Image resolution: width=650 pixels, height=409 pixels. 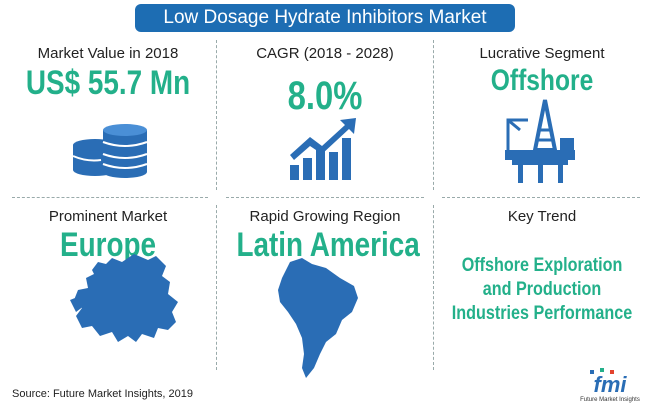 I want to click on title: Low Dosage Hydrate Inhibitors Market, so click(x=325, y=18).